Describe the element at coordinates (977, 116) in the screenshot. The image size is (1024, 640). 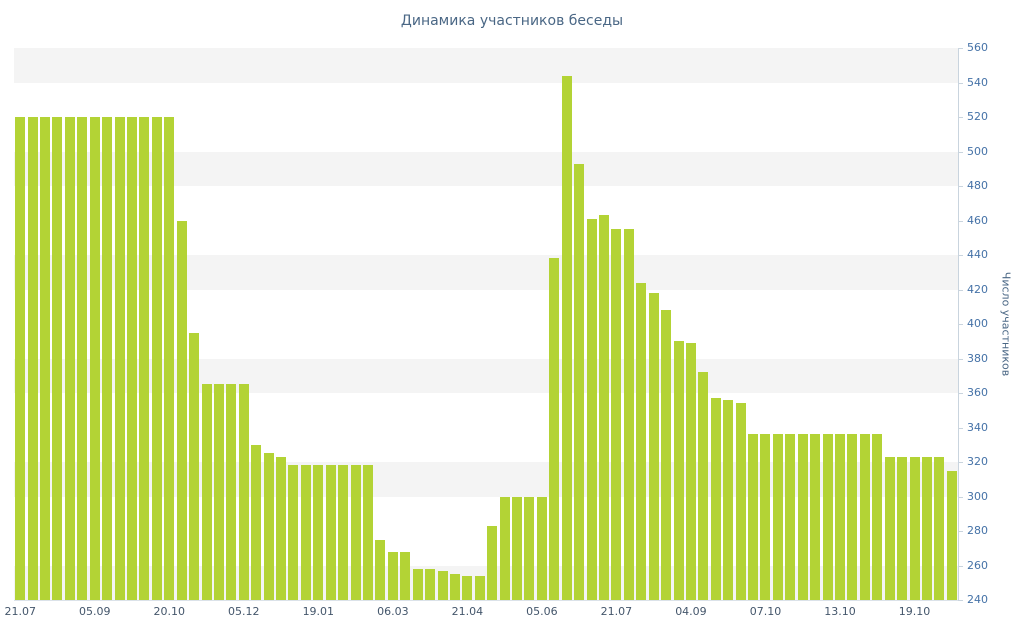
I see `y-axis-tick-label: 520` at that location.